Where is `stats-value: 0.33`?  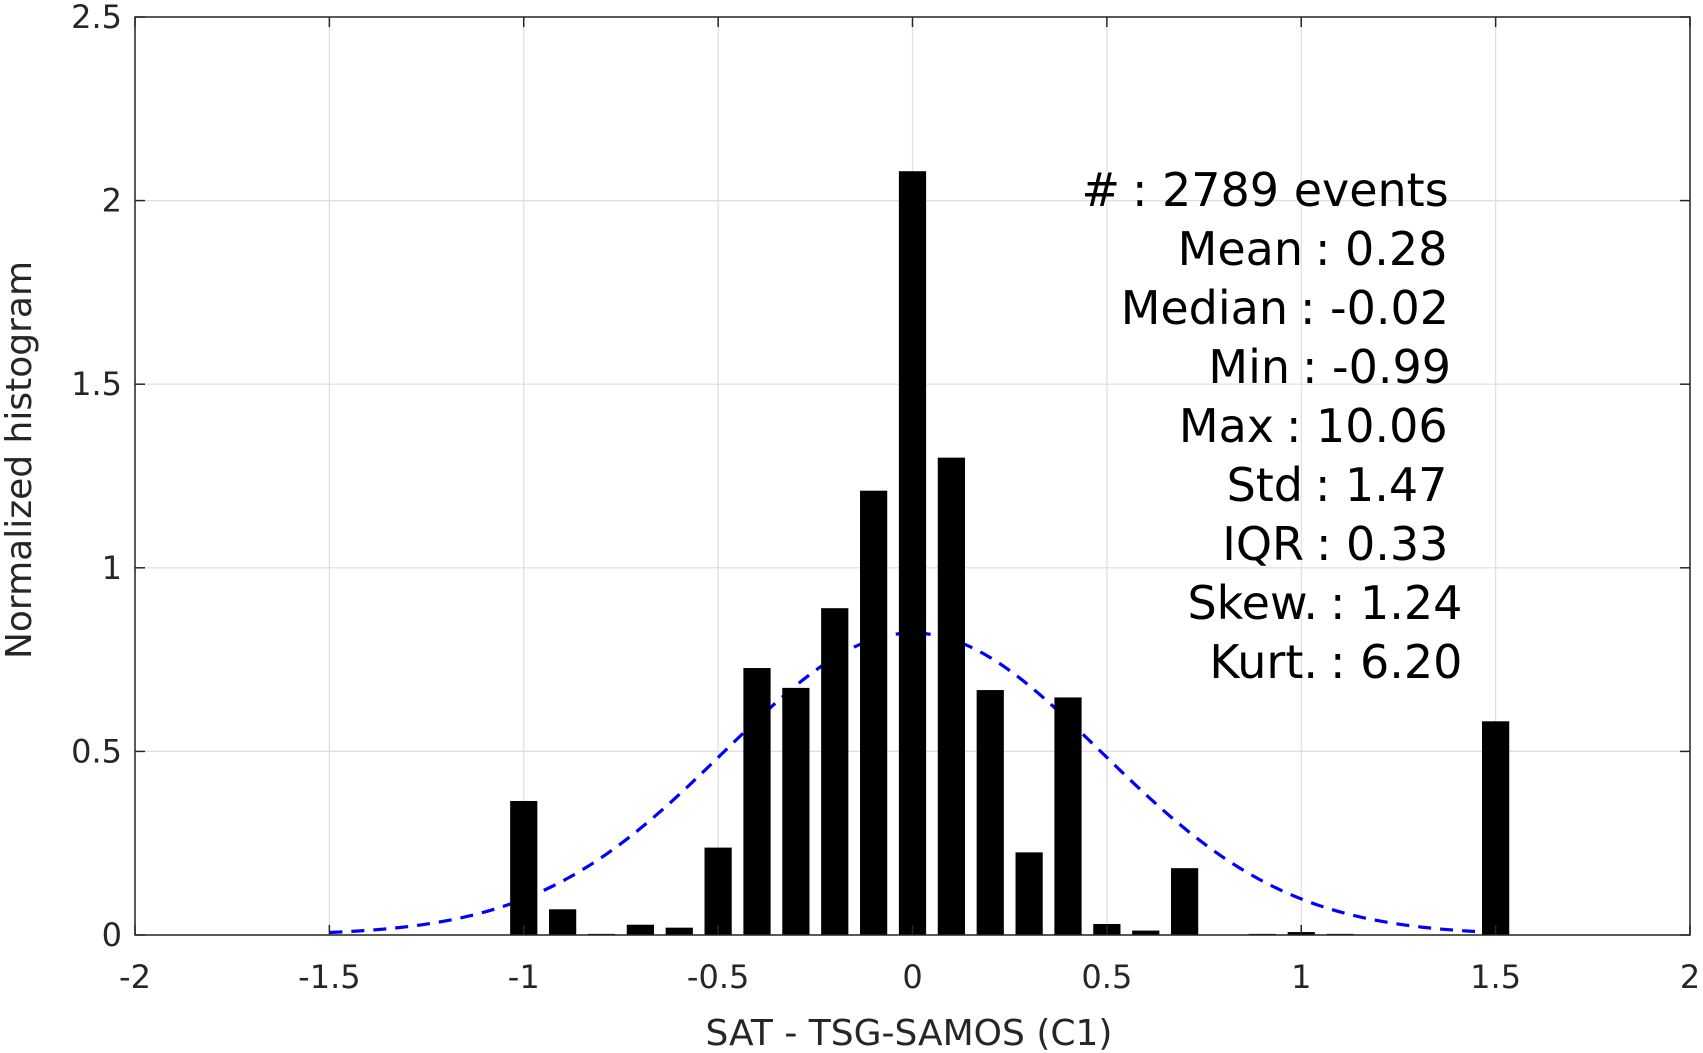 stats-value: 0.33 is located at coordinates (1397, 544).